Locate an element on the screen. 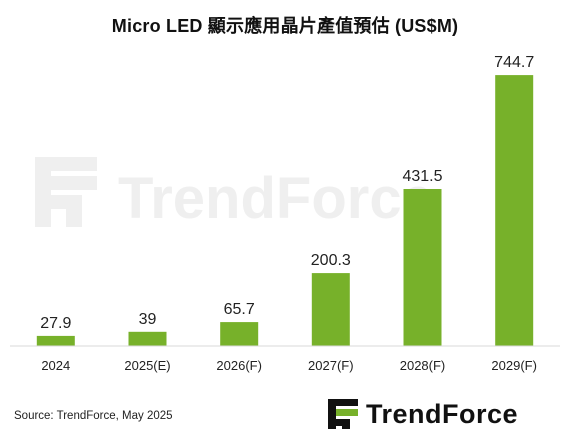 The image size is (570, 440). watermark-logo-icon is located at coordinates (66, 192).